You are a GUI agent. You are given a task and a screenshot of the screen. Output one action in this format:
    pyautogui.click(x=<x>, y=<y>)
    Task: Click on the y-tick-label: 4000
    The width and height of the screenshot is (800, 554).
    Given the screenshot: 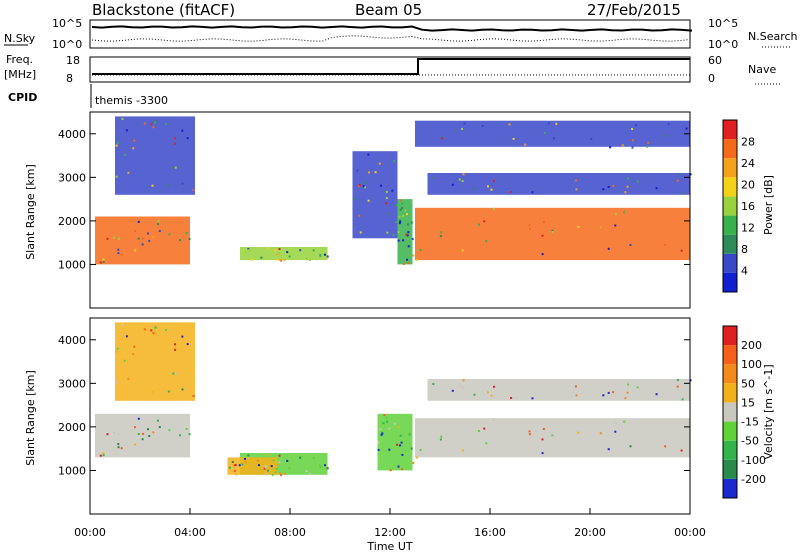 What is the action you would take?
    pyautogui.click(x=72, y=134)
    